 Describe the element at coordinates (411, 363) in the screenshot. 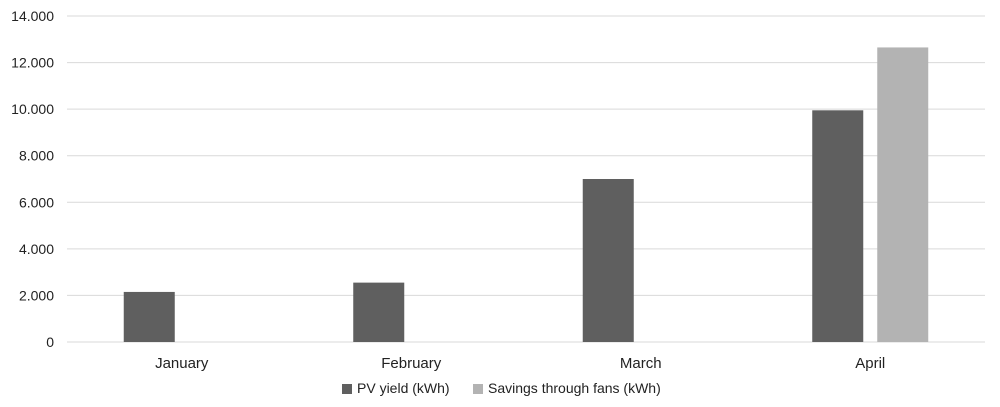

I see `x-category-label: February` at that location.